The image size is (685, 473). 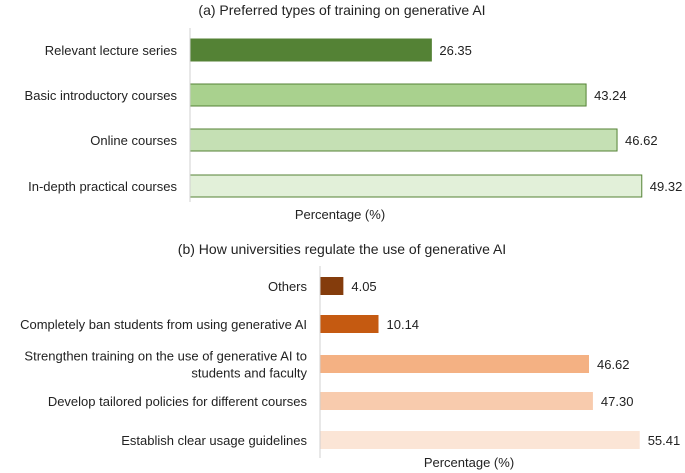 What do you see at coordinates (617, 401) in the screenshot?
I see `chart-b-value-label: 47.30` at bounding box center [617, 401].